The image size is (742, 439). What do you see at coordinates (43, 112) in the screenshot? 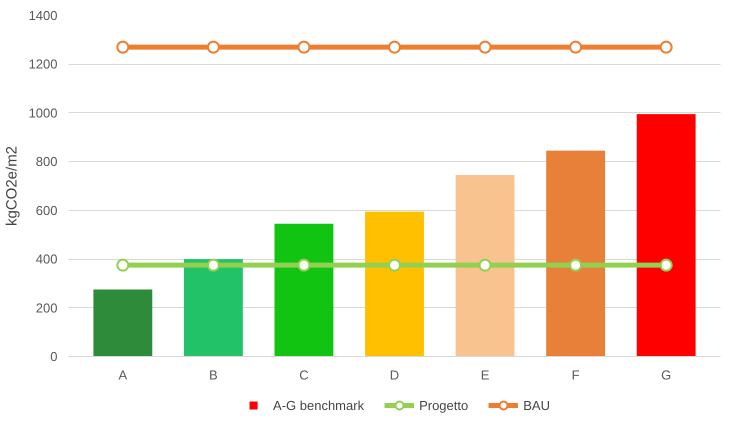
I see `y-tick-label: 1000` at bounding box center [43, 112].